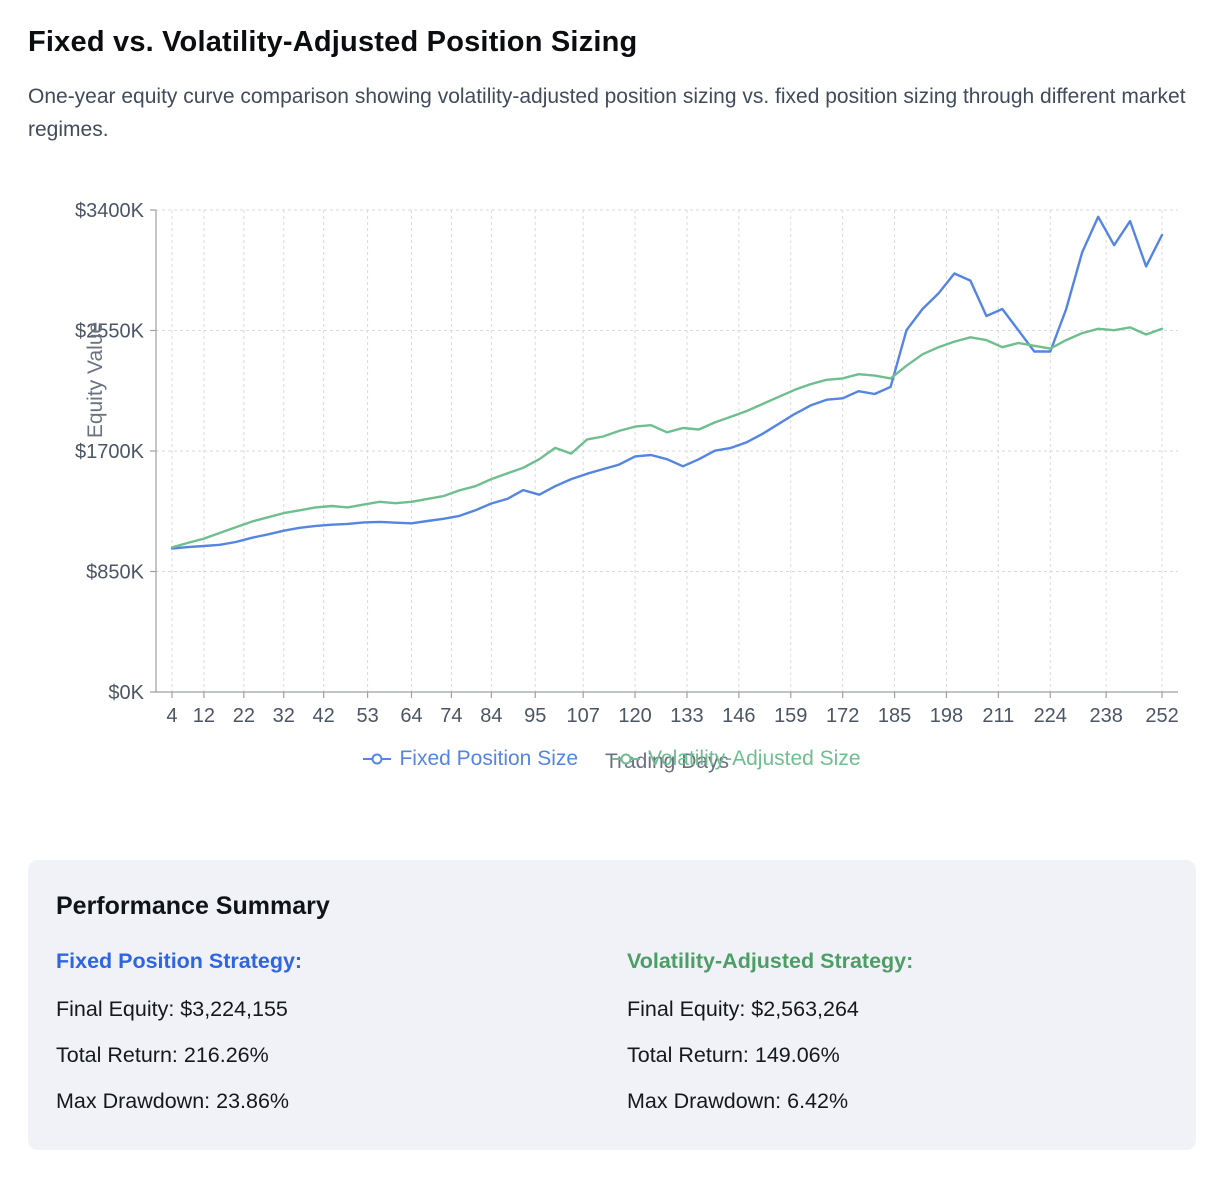  Describe the element at coordinates (738, 1101) in the screenshot. I see `vol-max-drawdown: Max Drawdown: 6.42%` at that location.